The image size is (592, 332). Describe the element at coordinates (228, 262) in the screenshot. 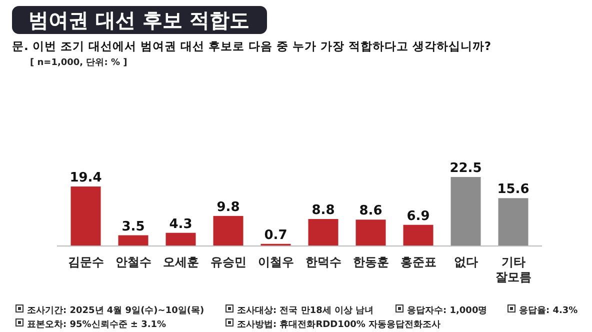

I see `x-tick-label: 유승민` at that location.